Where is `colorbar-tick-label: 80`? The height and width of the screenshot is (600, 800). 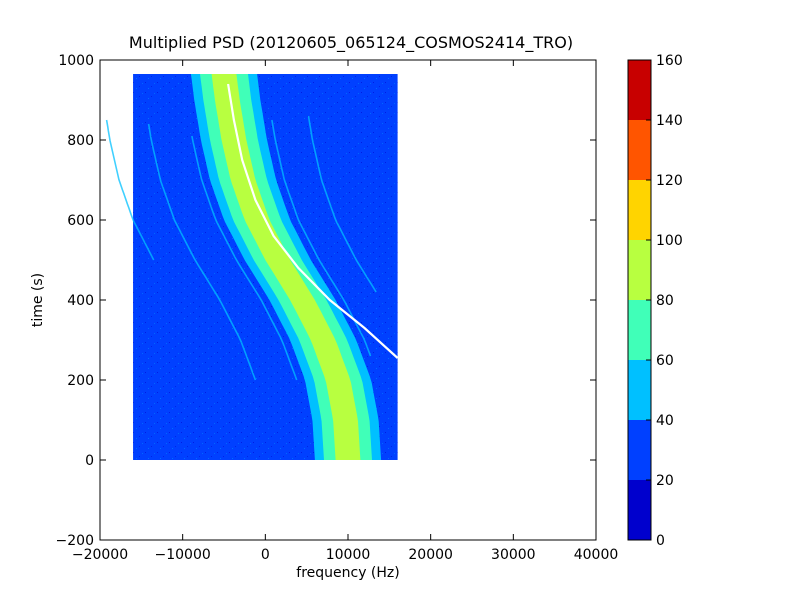 colorbar-tick-label: 80 is located at coordinates (665, 301).